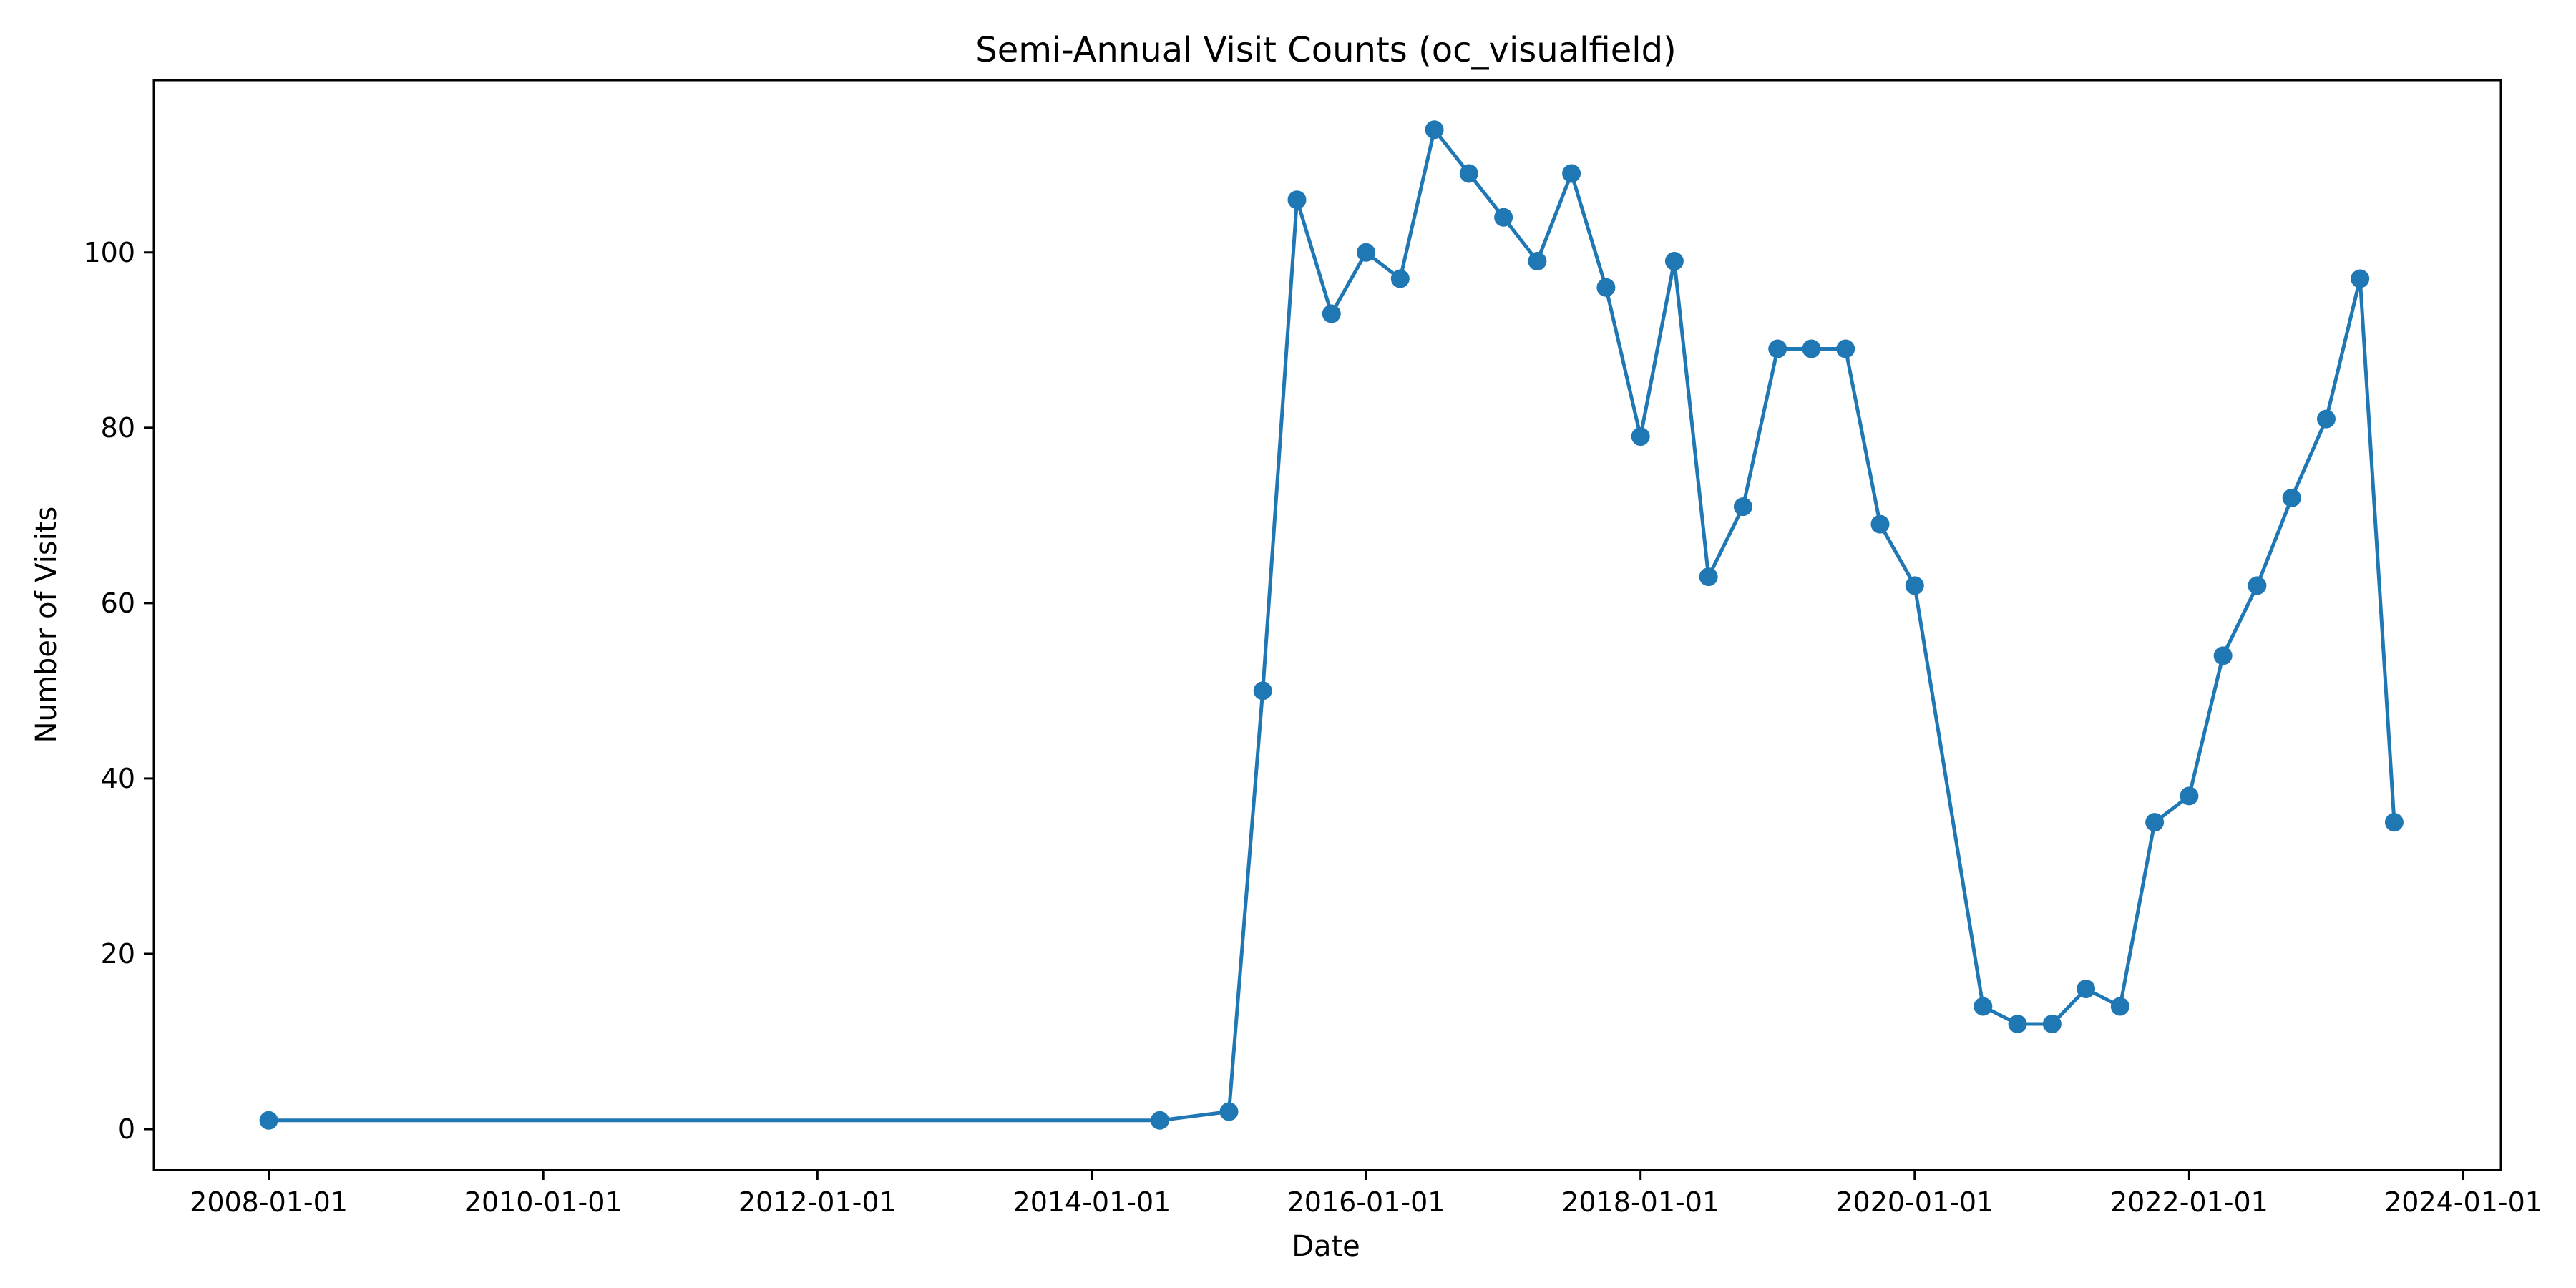 The width and height of the screenshot is (2576, 1288). I want to click on x-tick-label: 2010-01-01, so click(543, 1202).